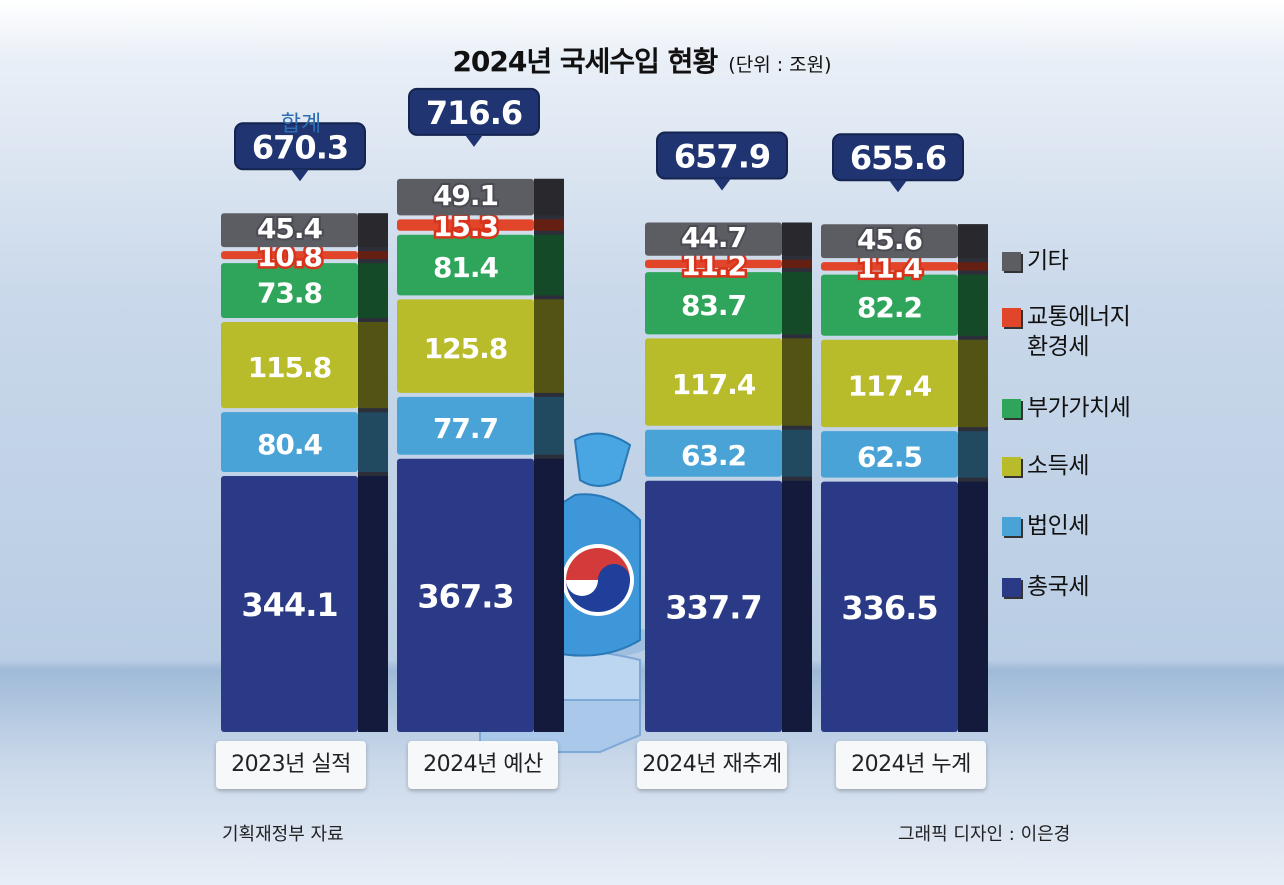 This screenshot has width=1284, height=885. I want to click on category-label-1: 2024년 예산, so click(483, 765).